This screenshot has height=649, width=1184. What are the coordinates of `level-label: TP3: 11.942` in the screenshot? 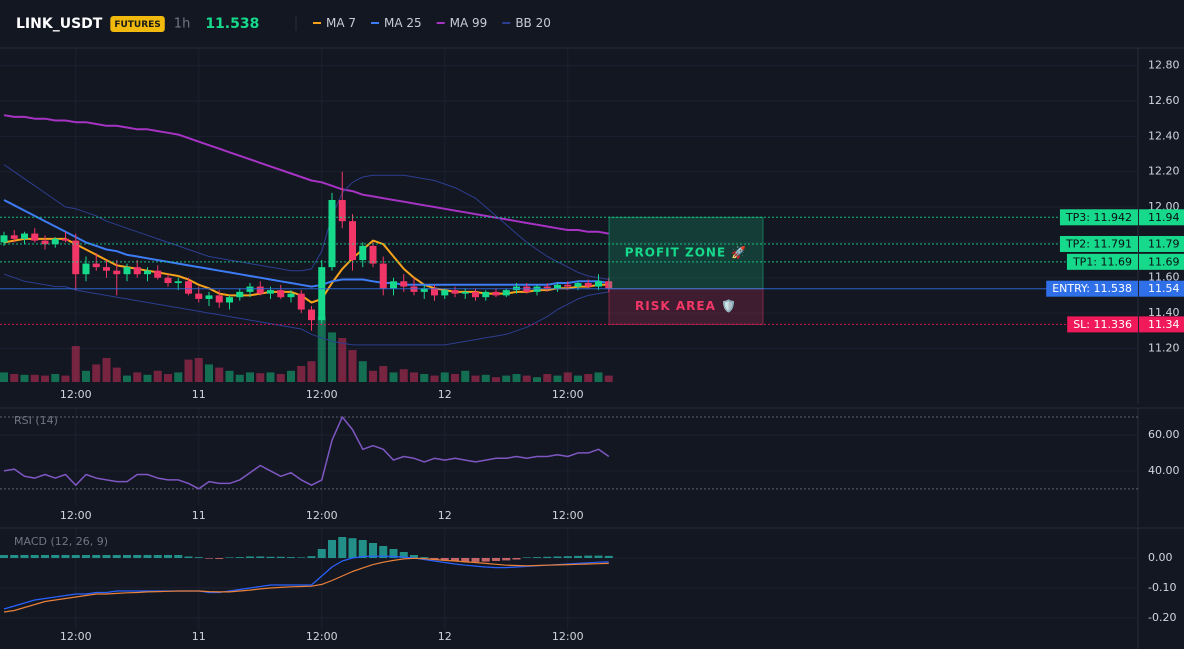 It's located at (1098, 217).